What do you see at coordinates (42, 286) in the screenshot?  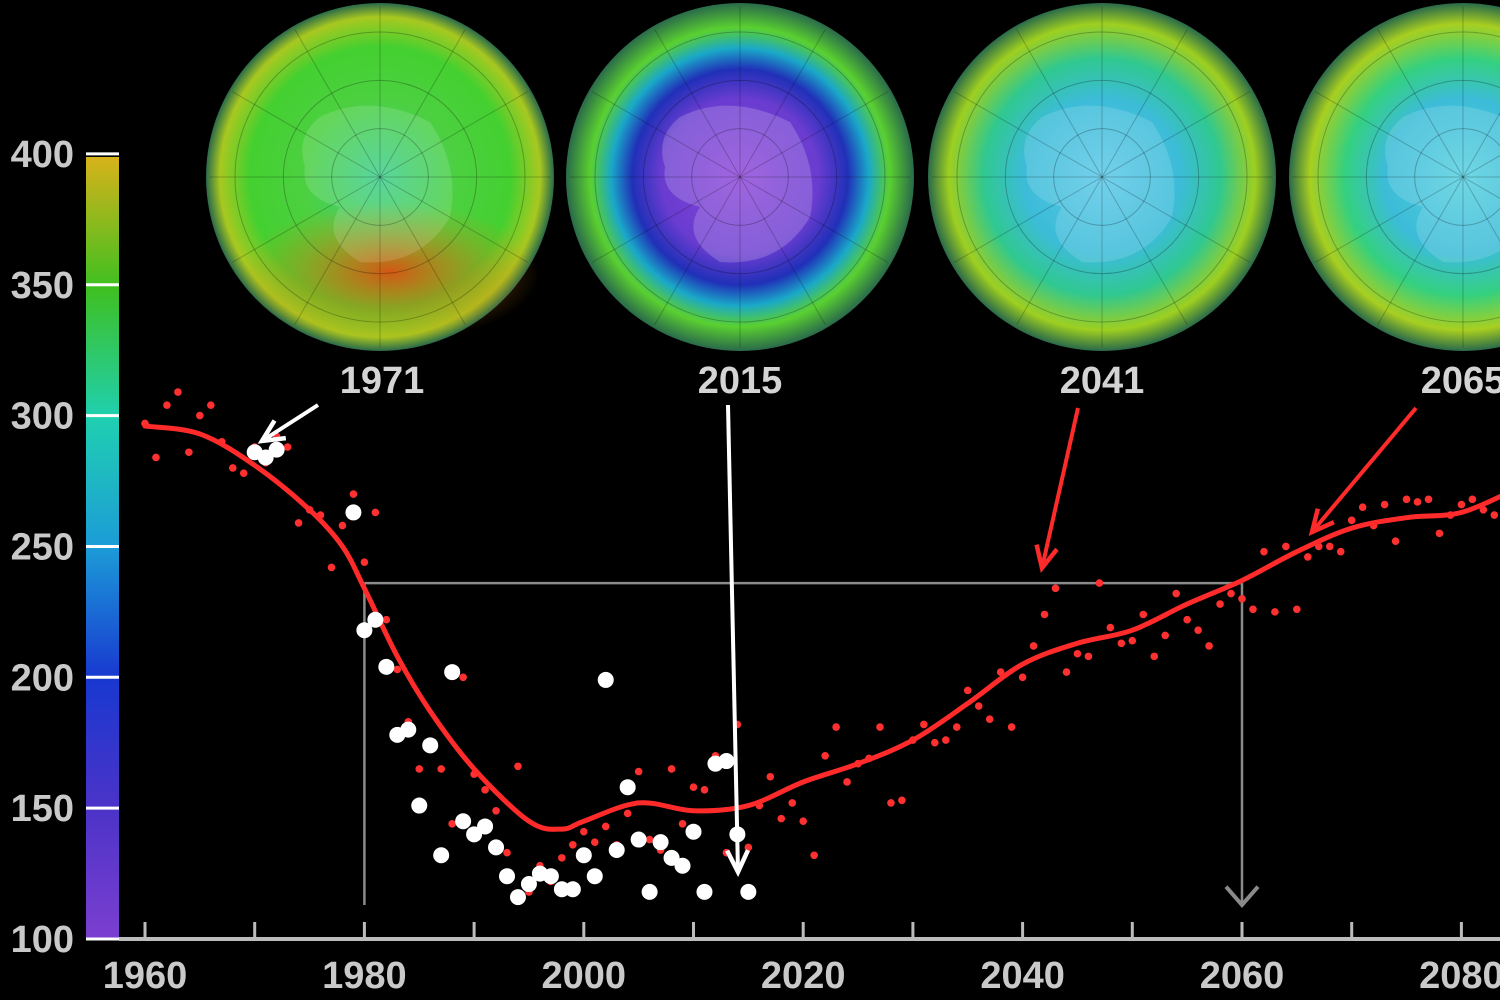 I see `y-tick-label: 350` at bounding box center [42, 286].